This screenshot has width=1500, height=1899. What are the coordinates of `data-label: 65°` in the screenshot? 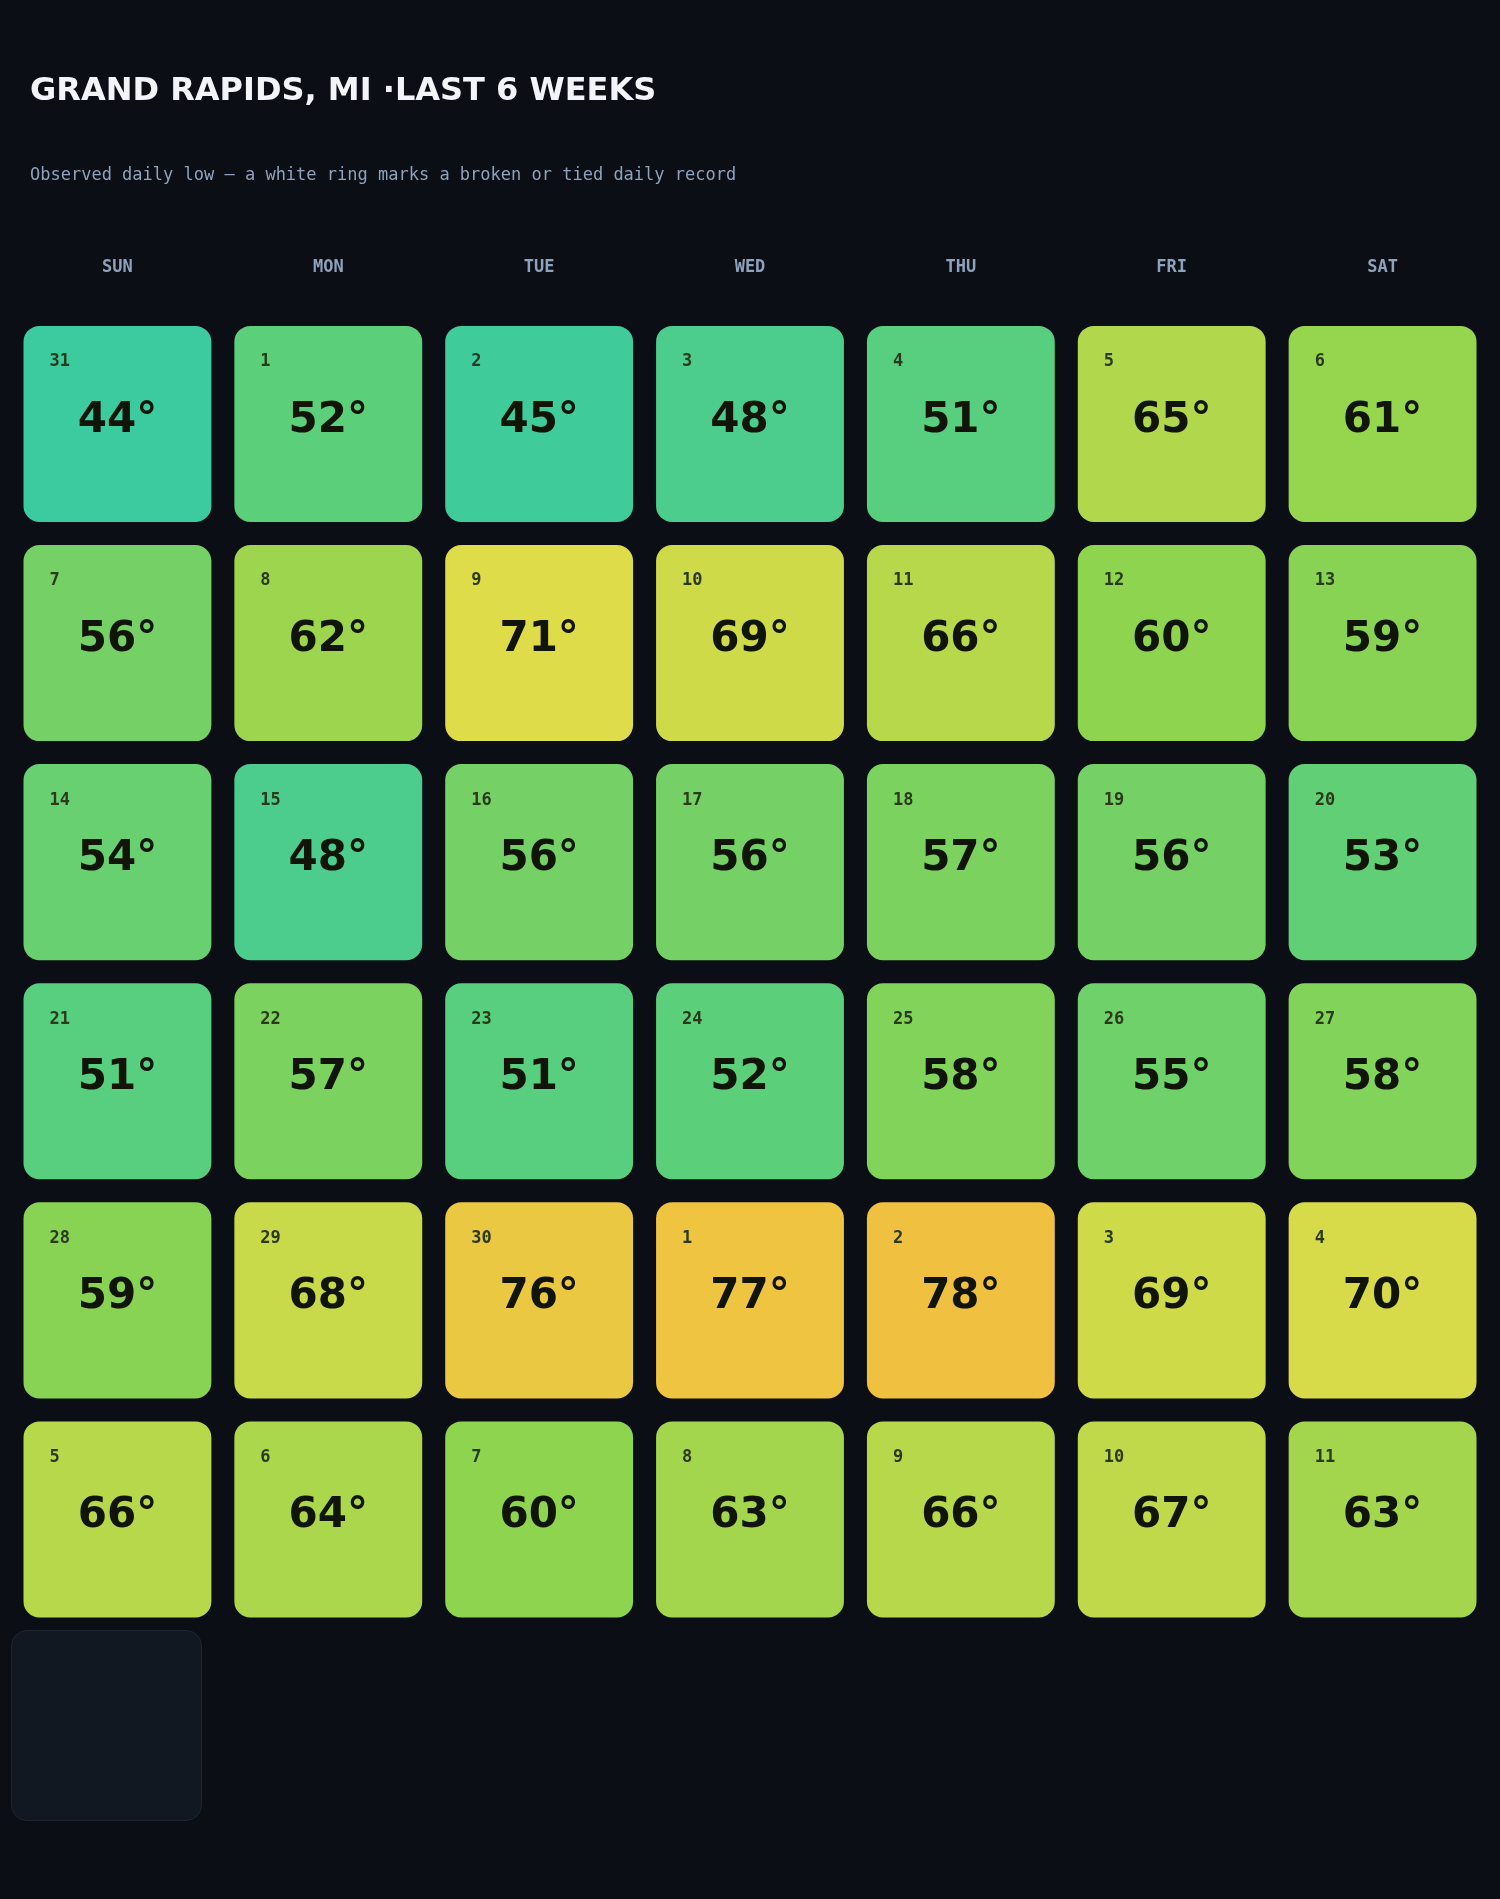 It's located at (1171, 417).